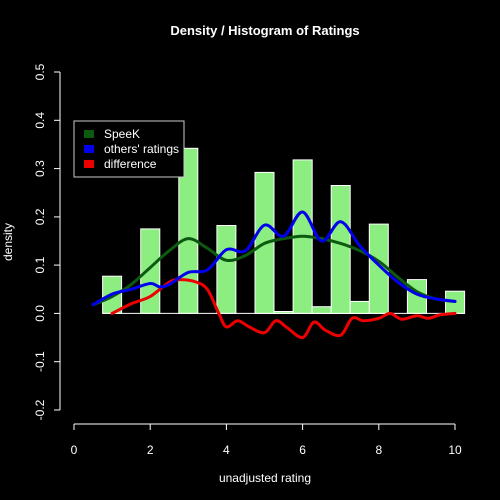 This screenshot has height=500, width=500. What do you see at coordinates (283, 309) in the screenshot?
I see `difference-curve` at bounding box center [283, 309].